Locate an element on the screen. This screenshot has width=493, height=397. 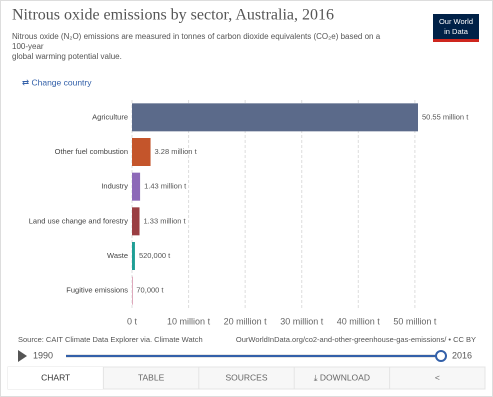
value-label: 520,000 t is located at coordinates (155, 255).